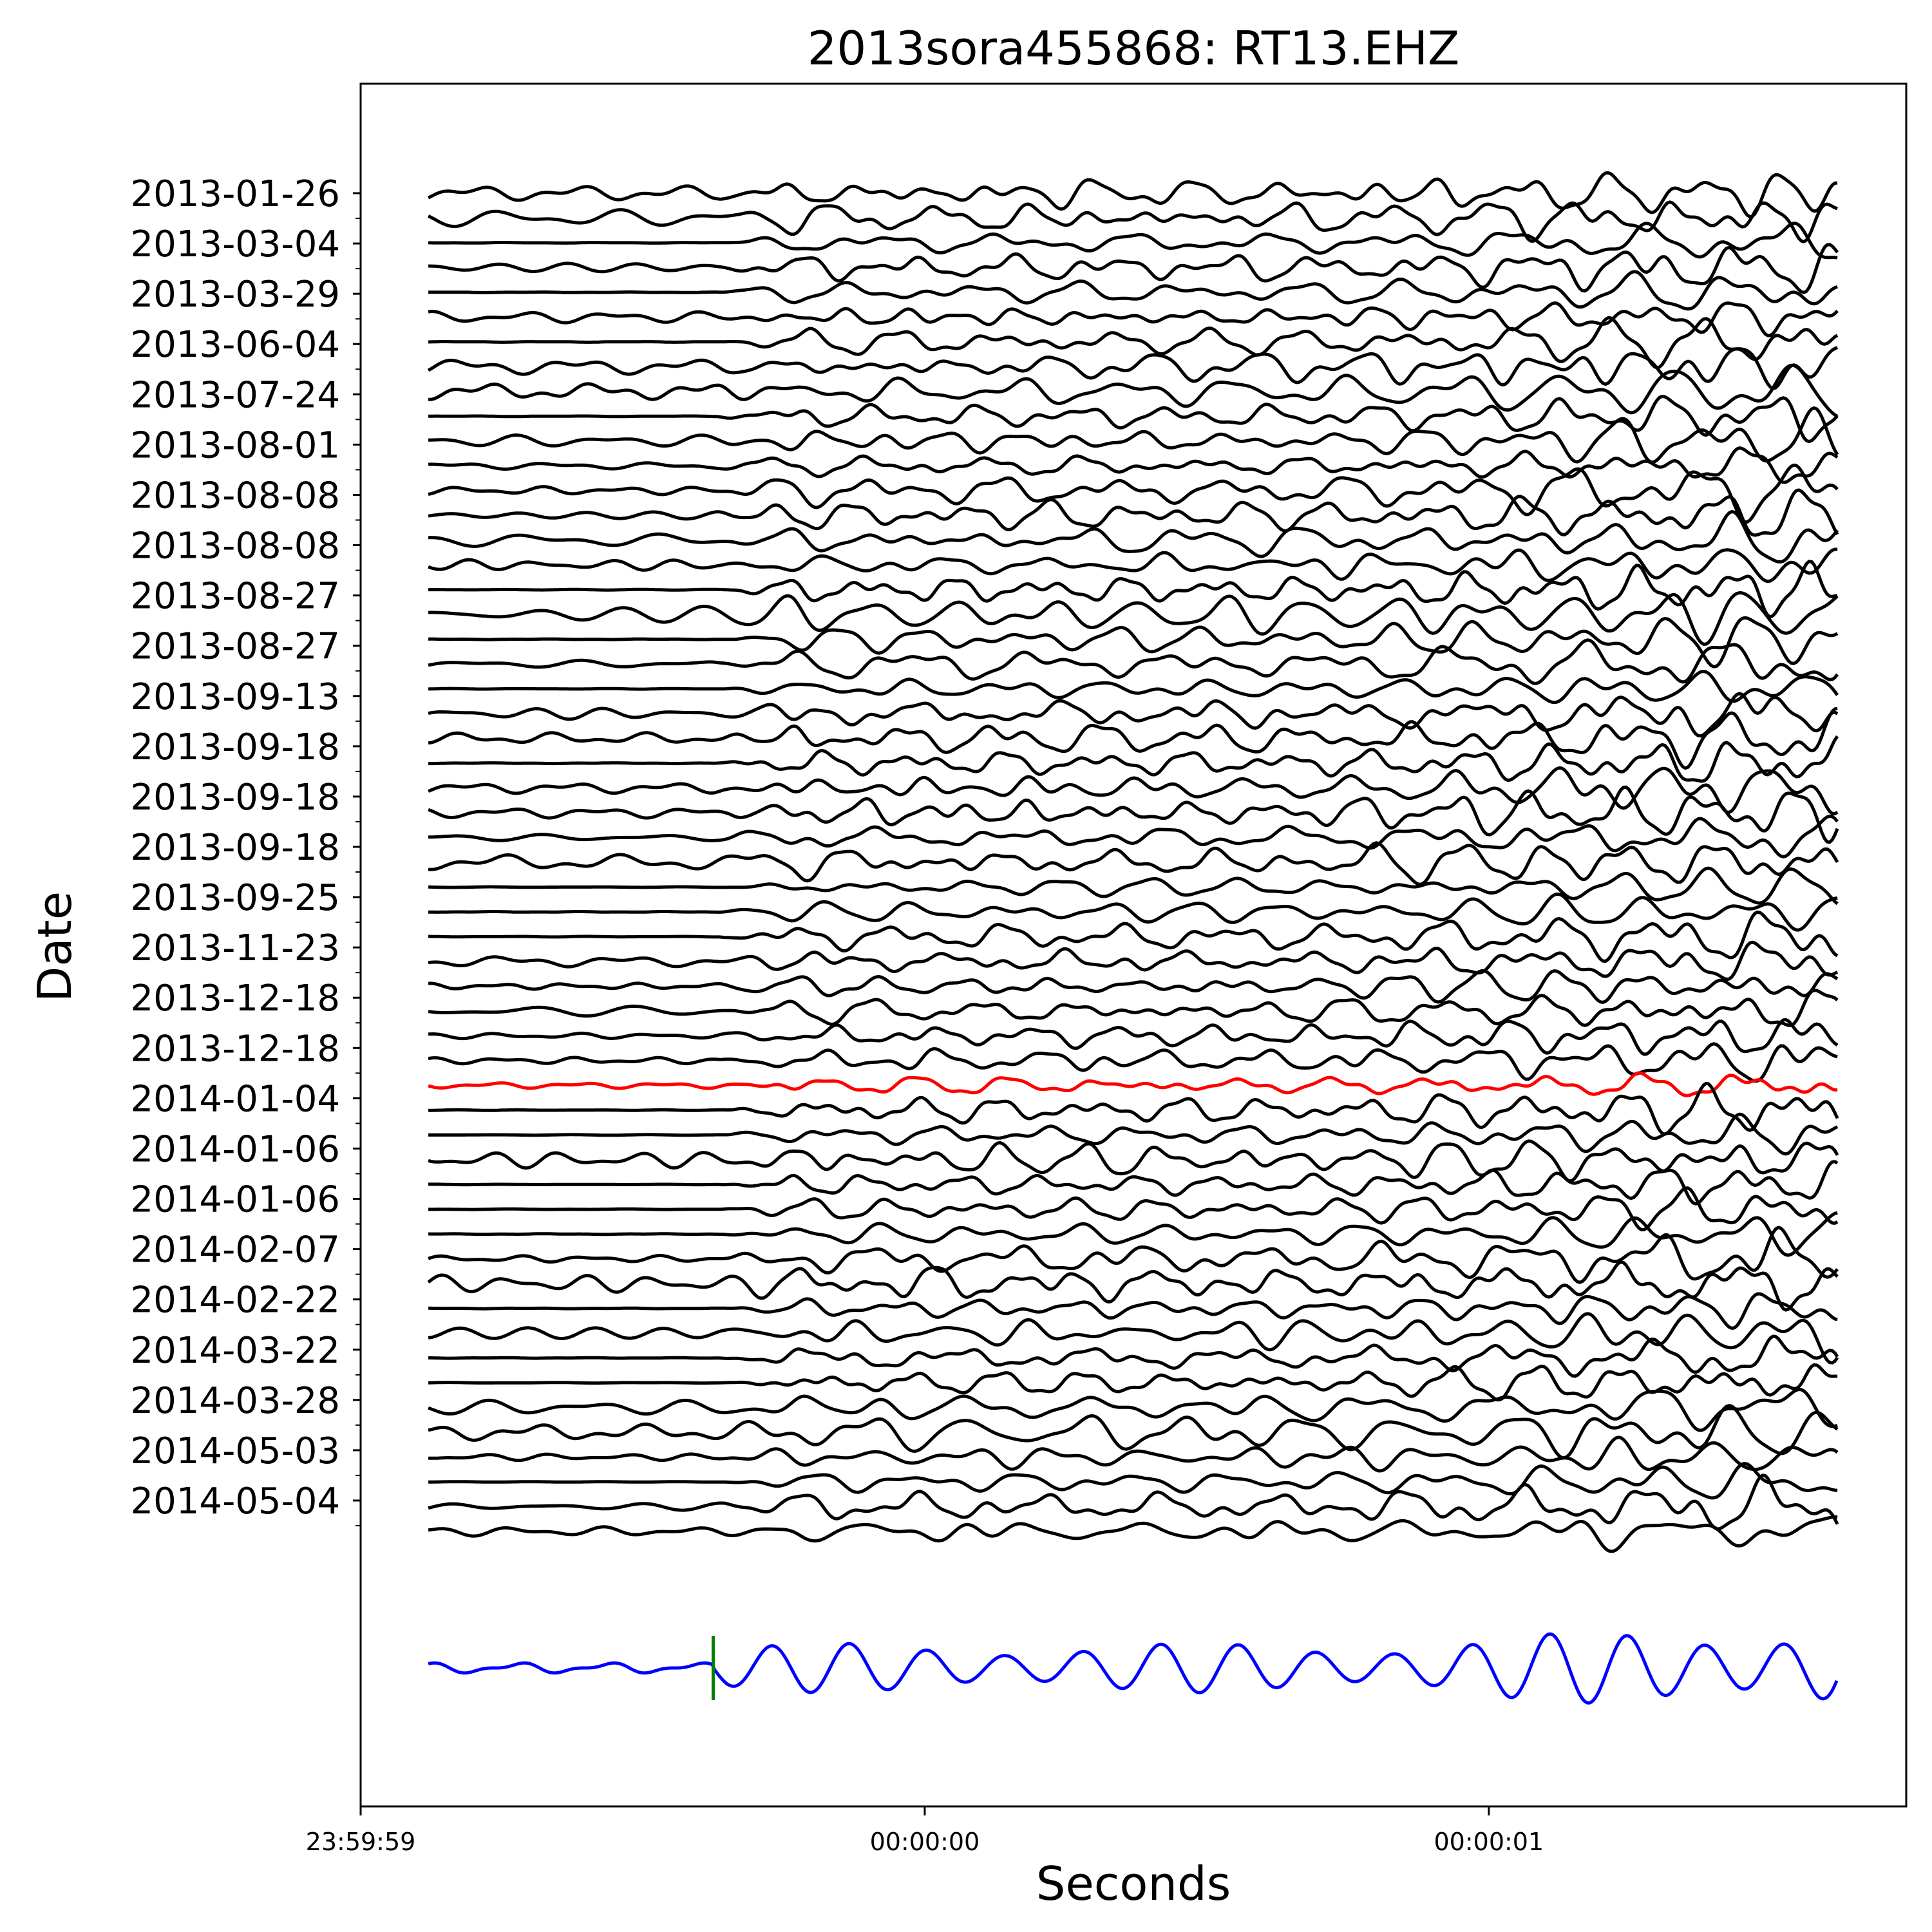 This screenshot has width=1932, height=1932. I want to click on highlighted-trace, so click(1133, 1084).